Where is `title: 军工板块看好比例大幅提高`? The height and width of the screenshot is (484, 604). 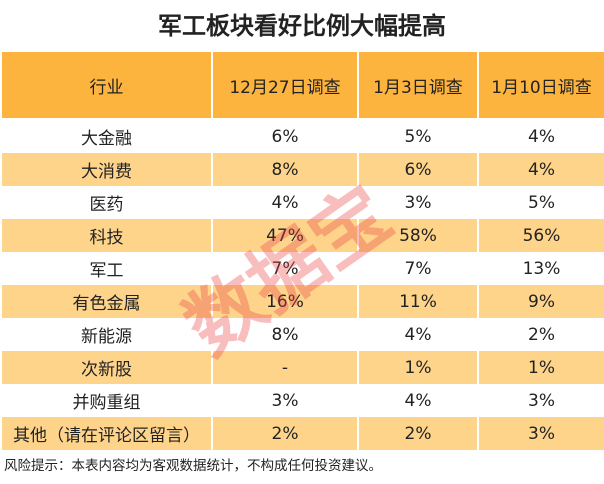 title: 军工板块看好比例大幅提高 is located at coordinates (302, 26).